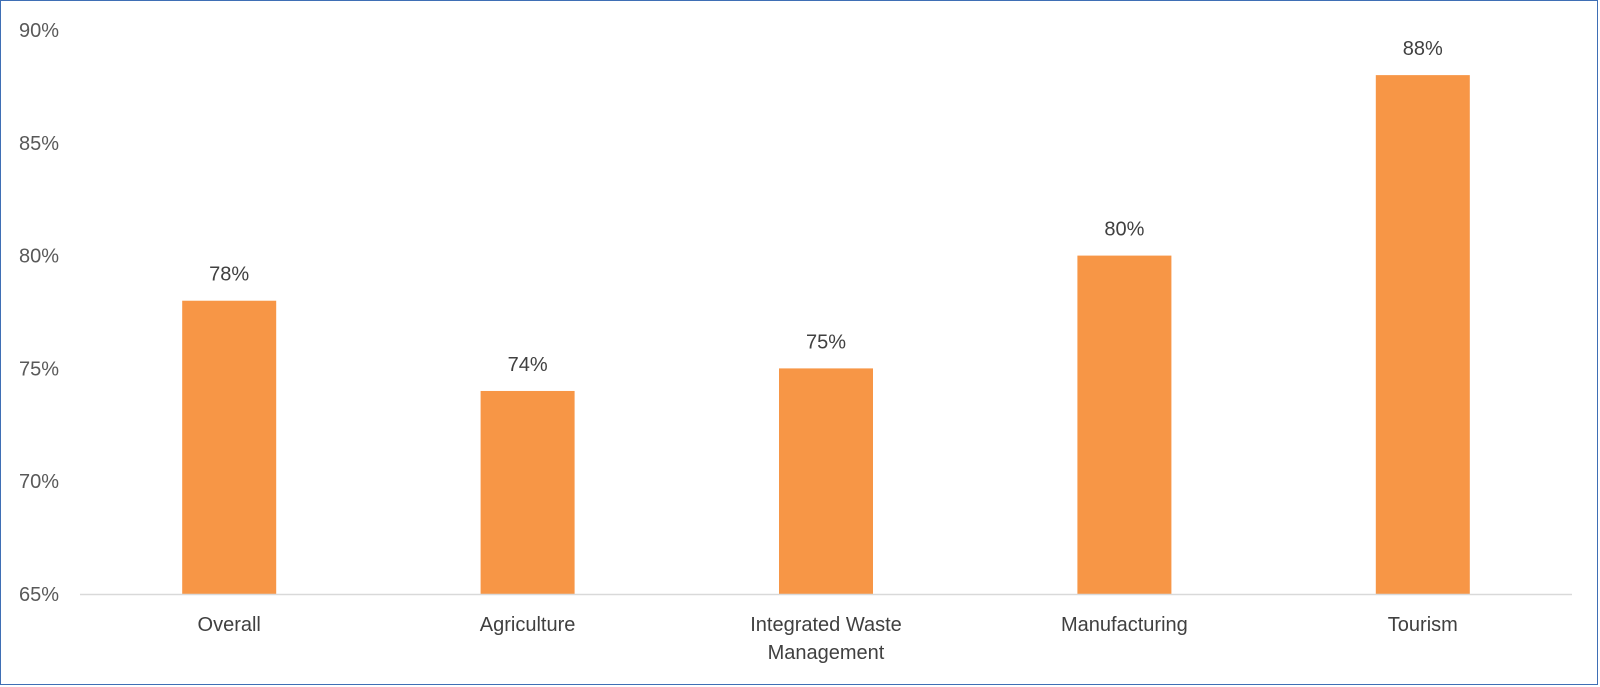  I want to click on x-tick-label-line: Agriculture, so click(528, 625).